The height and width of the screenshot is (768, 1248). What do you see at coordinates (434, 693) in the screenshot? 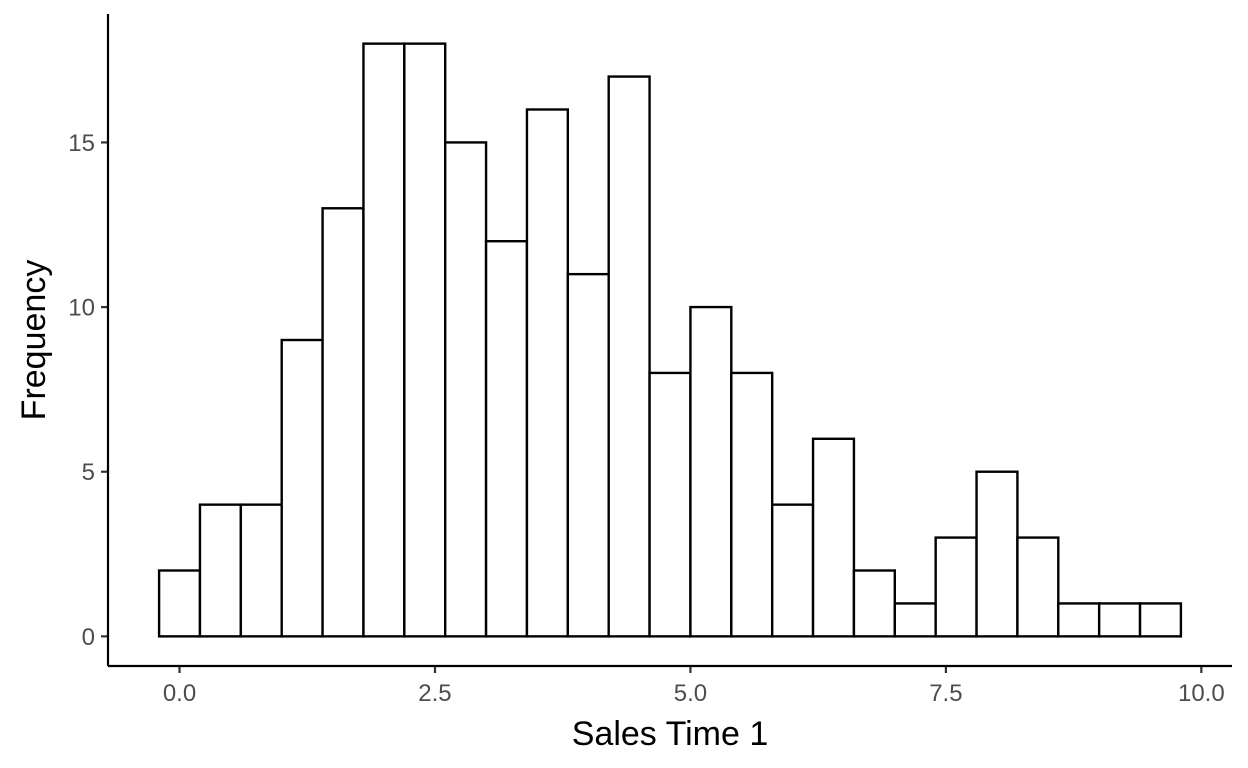
I see `x-tick-label: 2.5` at bounding box center [434, 693].